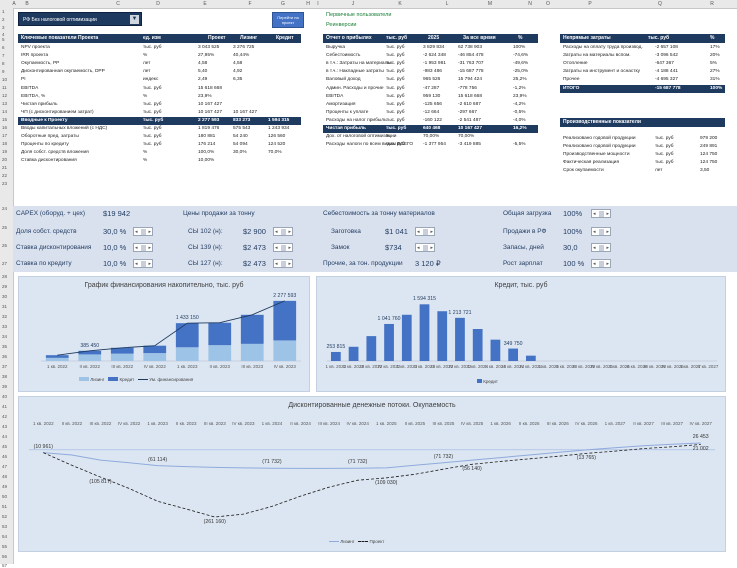 This screenshot has height=568, width=737. I want to click on row-39: 39, so click(5, 386).